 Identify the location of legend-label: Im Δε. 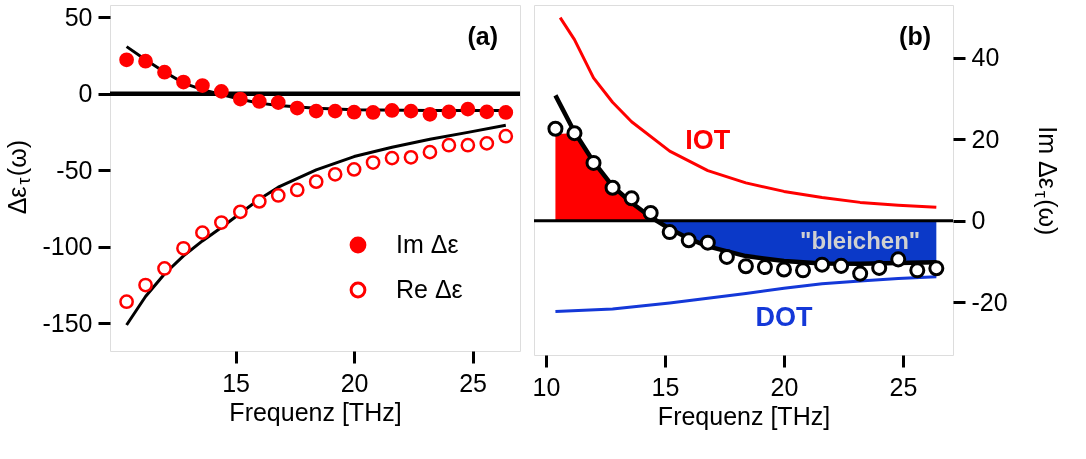
(427, 244).